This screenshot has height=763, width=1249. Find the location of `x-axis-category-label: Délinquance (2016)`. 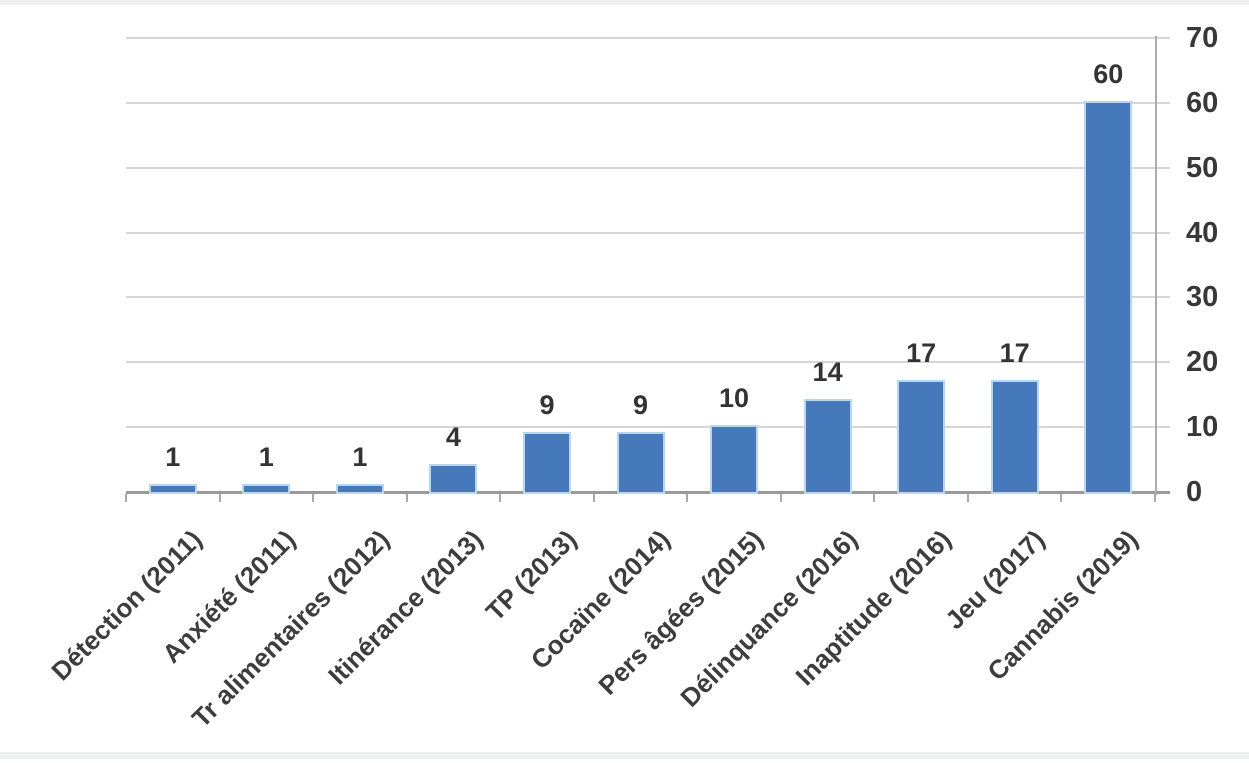

x-axis-category-label: Délinquance (2016) is located at coordinates (768, 618).